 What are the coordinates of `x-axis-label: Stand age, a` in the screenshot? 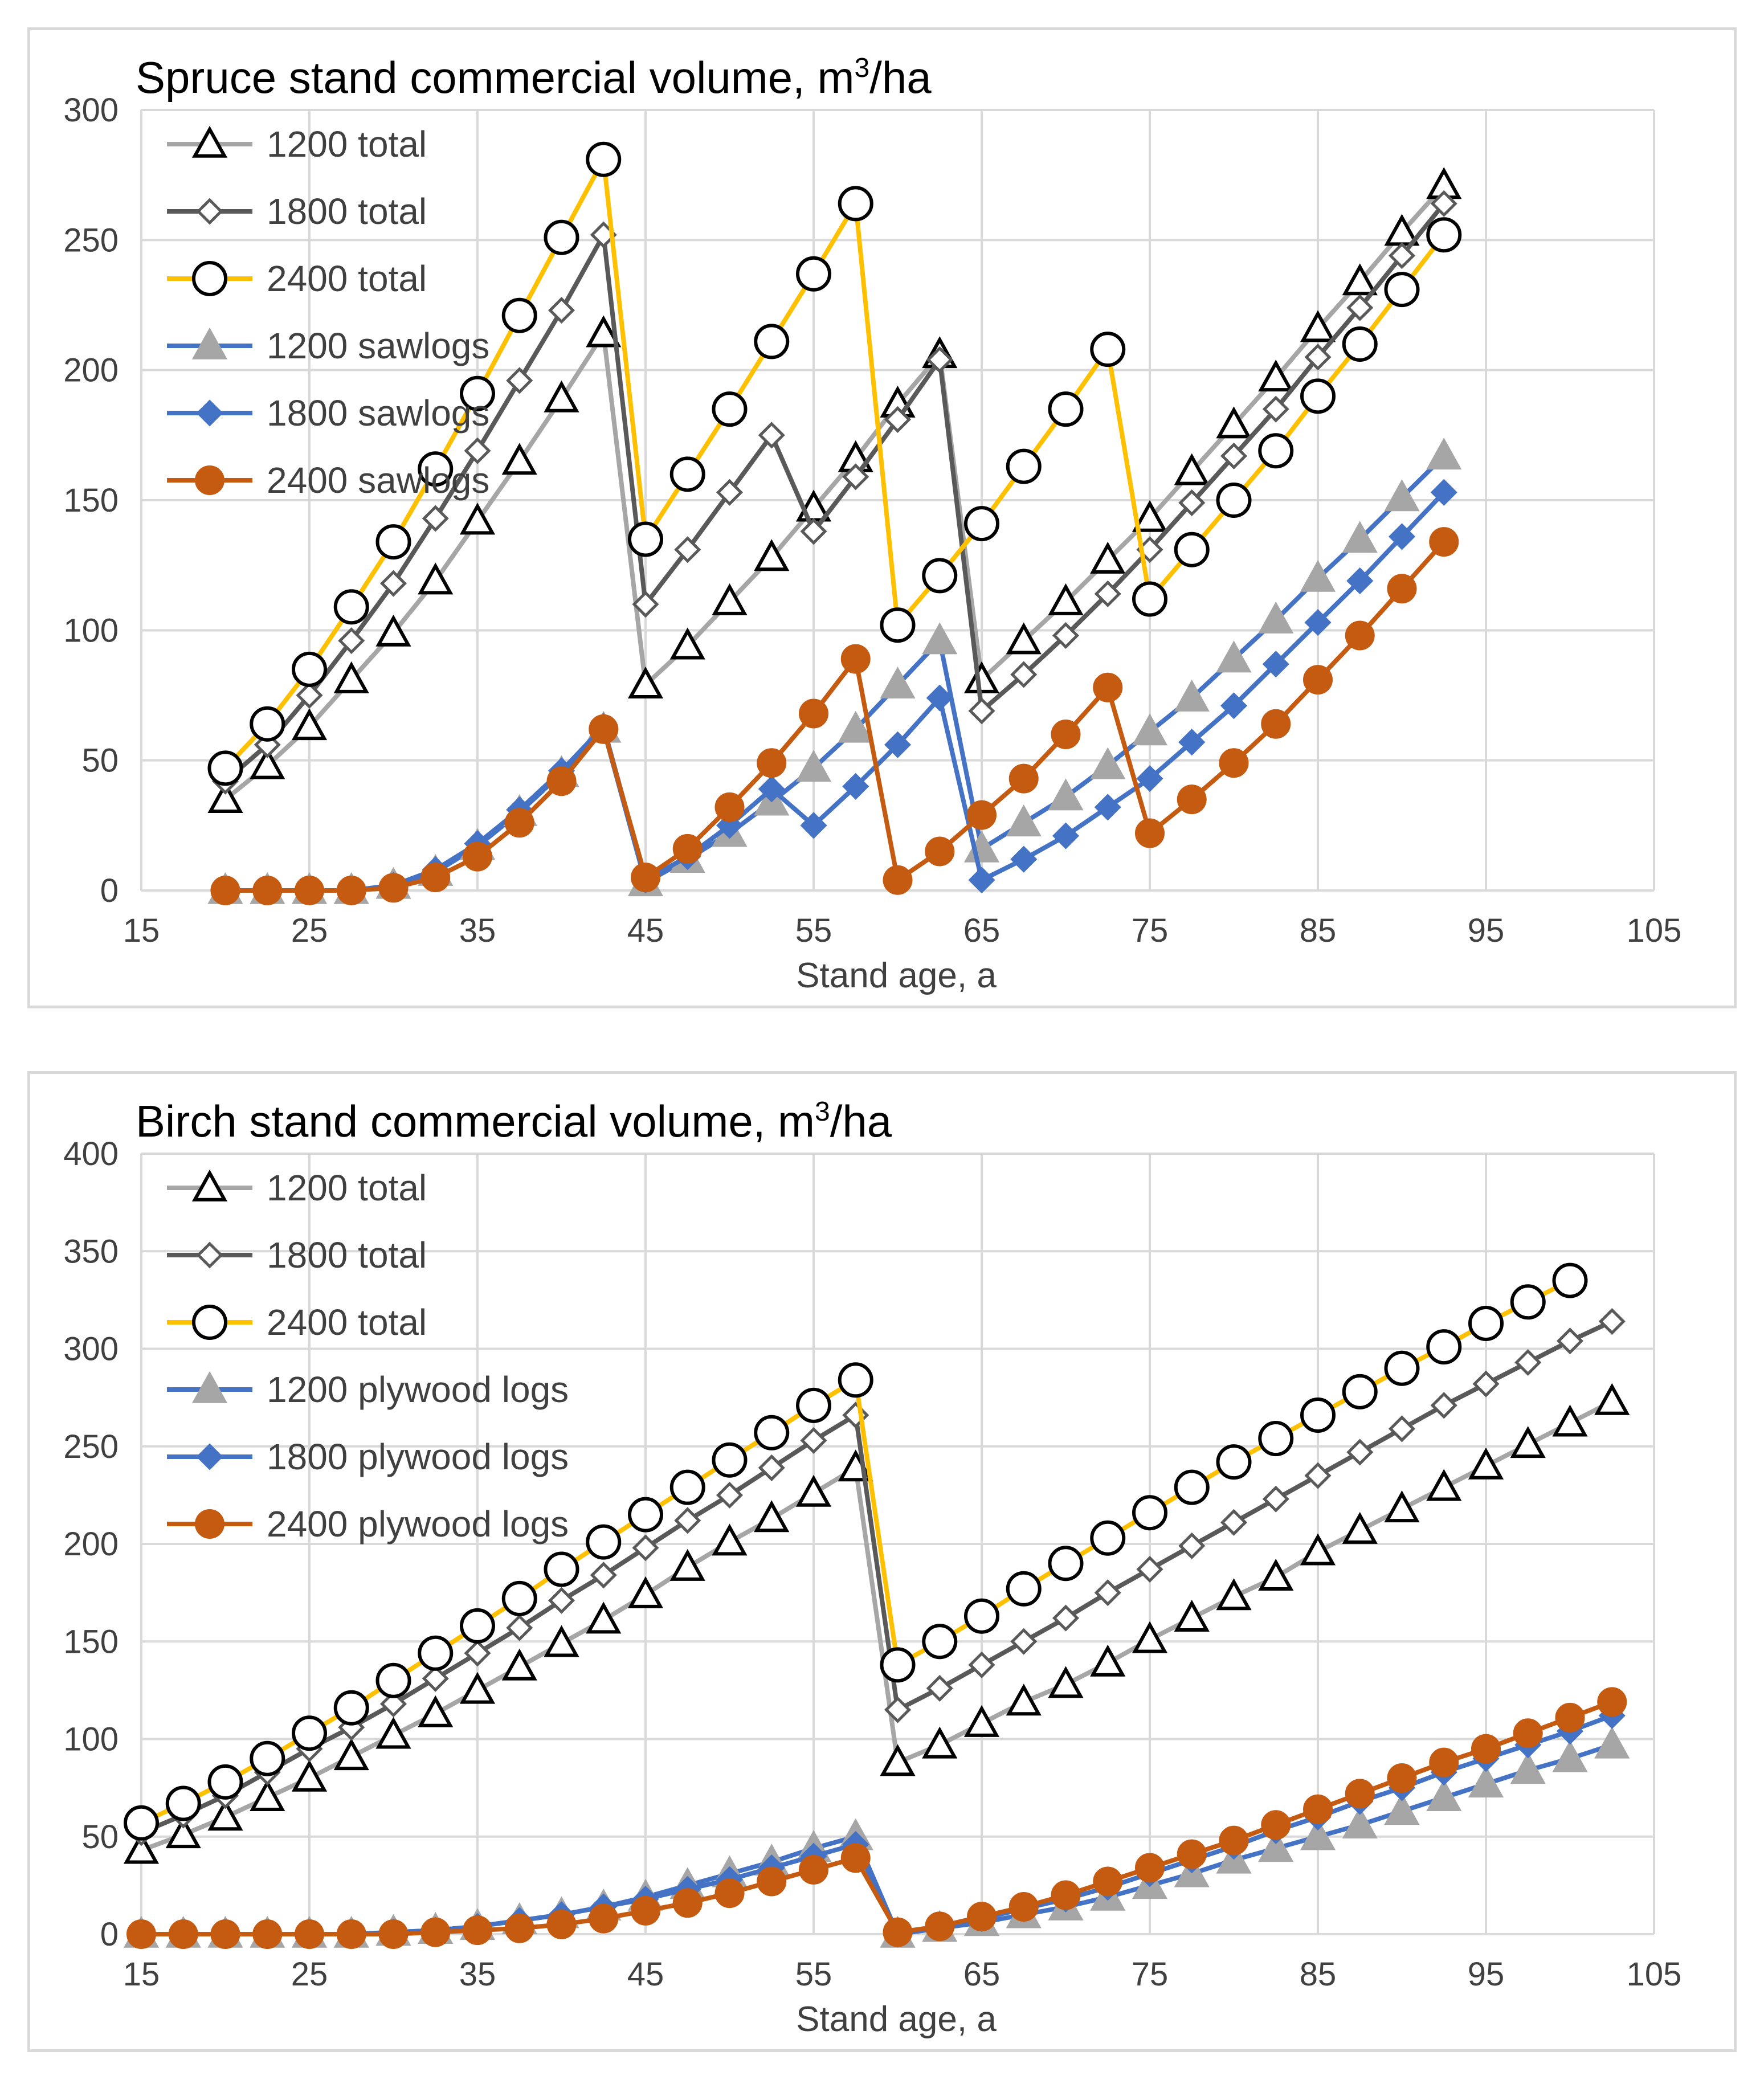 It's located at (896, 2020).